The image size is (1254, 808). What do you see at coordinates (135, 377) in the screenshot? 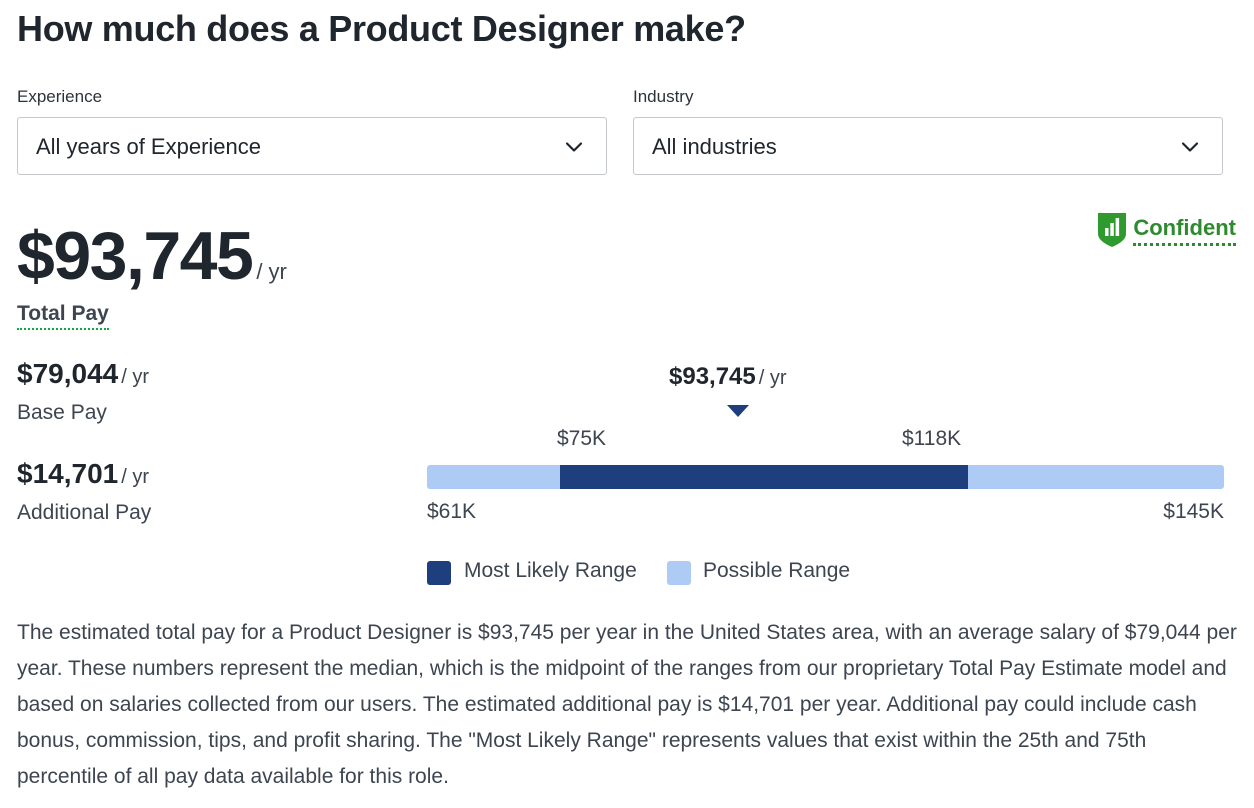
I see `base-pay-unit: / yr` at bounding box center [135, 377].